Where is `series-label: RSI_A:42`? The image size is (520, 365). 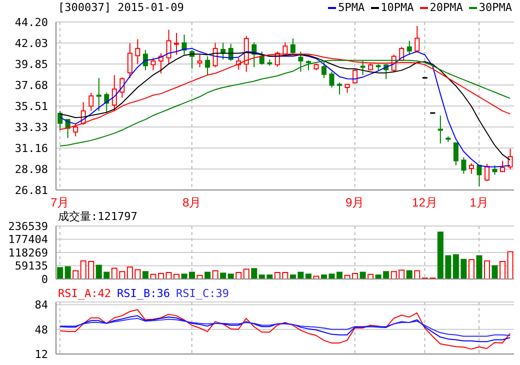 series-label: RSI_A:42 is located at coordinates (84, 293).